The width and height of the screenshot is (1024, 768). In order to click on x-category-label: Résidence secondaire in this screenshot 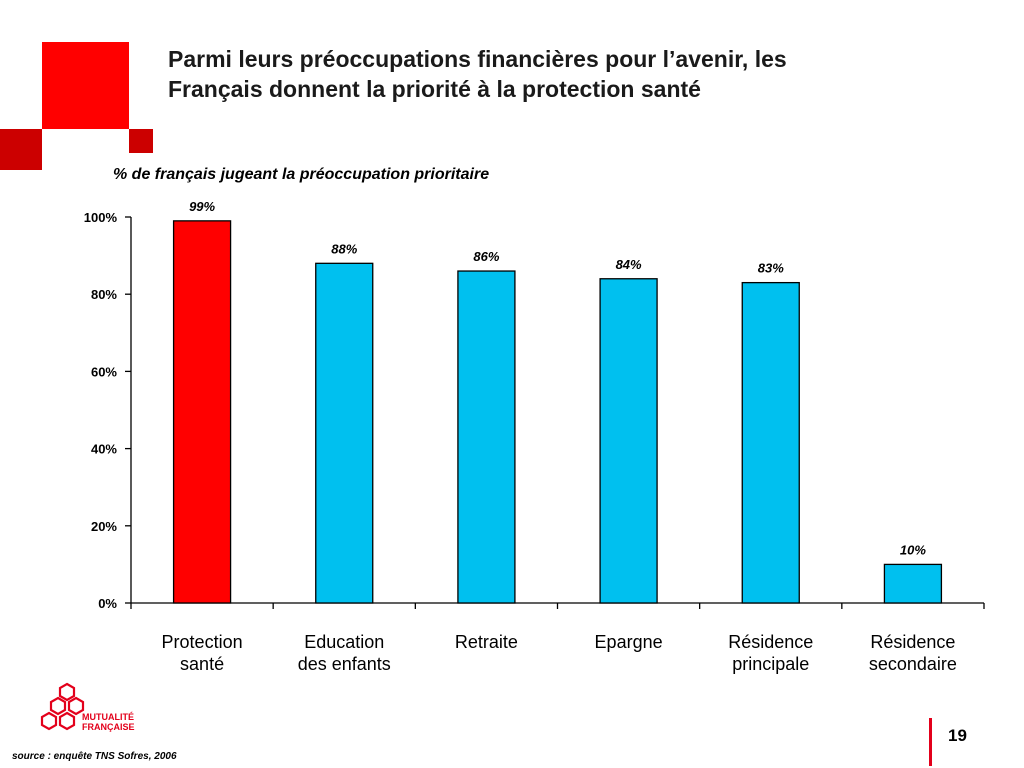, I will do `click(913, 653)`.